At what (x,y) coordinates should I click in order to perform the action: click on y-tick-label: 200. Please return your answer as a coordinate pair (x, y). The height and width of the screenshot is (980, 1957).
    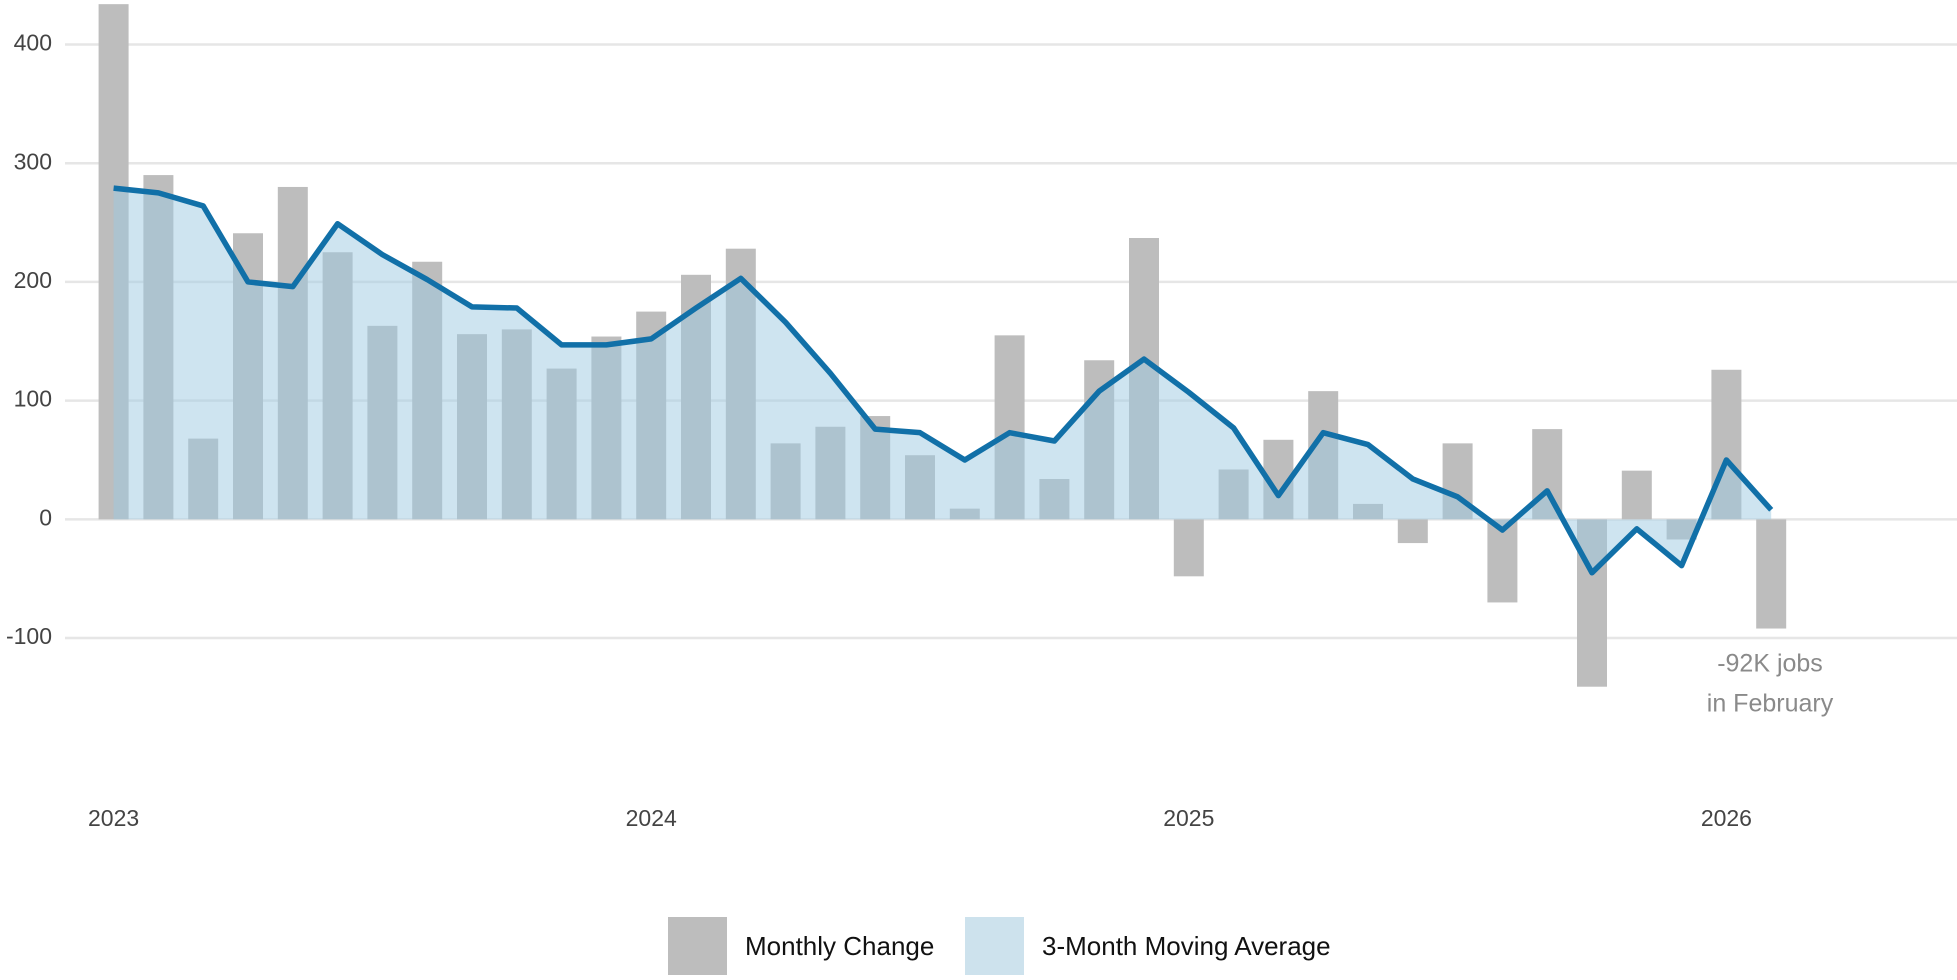
    Looking at the image, I should click on (33, 280).